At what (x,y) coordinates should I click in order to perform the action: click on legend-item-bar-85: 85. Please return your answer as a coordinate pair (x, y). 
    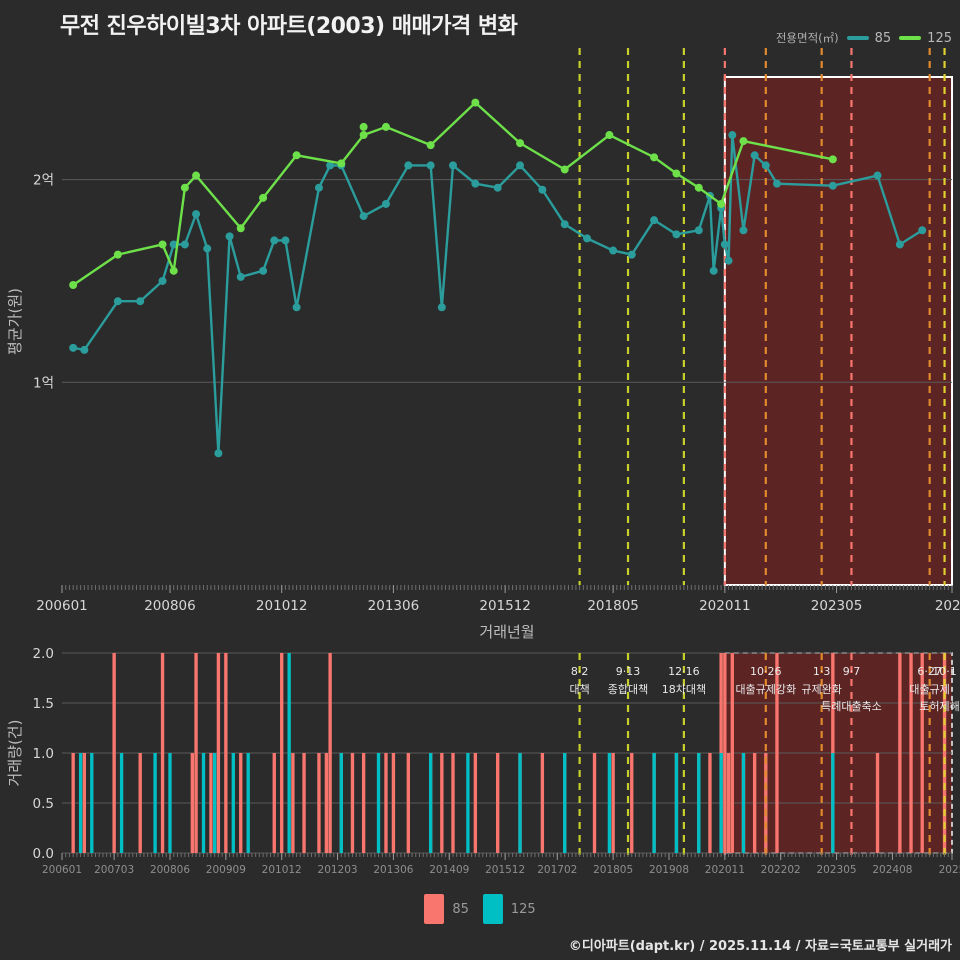
    Looking at the image, I should click on (446, 909).